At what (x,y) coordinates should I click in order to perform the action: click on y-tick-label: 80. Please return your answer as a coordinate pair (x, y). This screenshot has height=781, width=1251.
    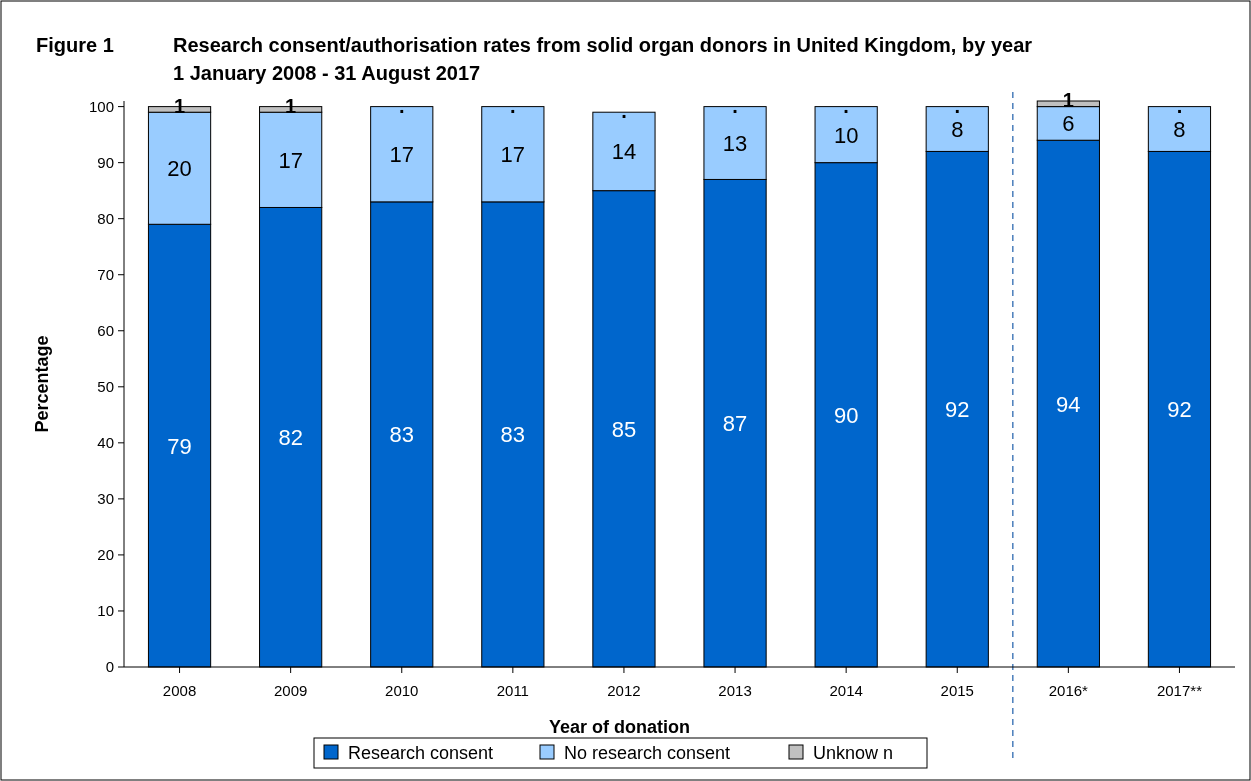
    Looking at the image, I should click on (105, 218).